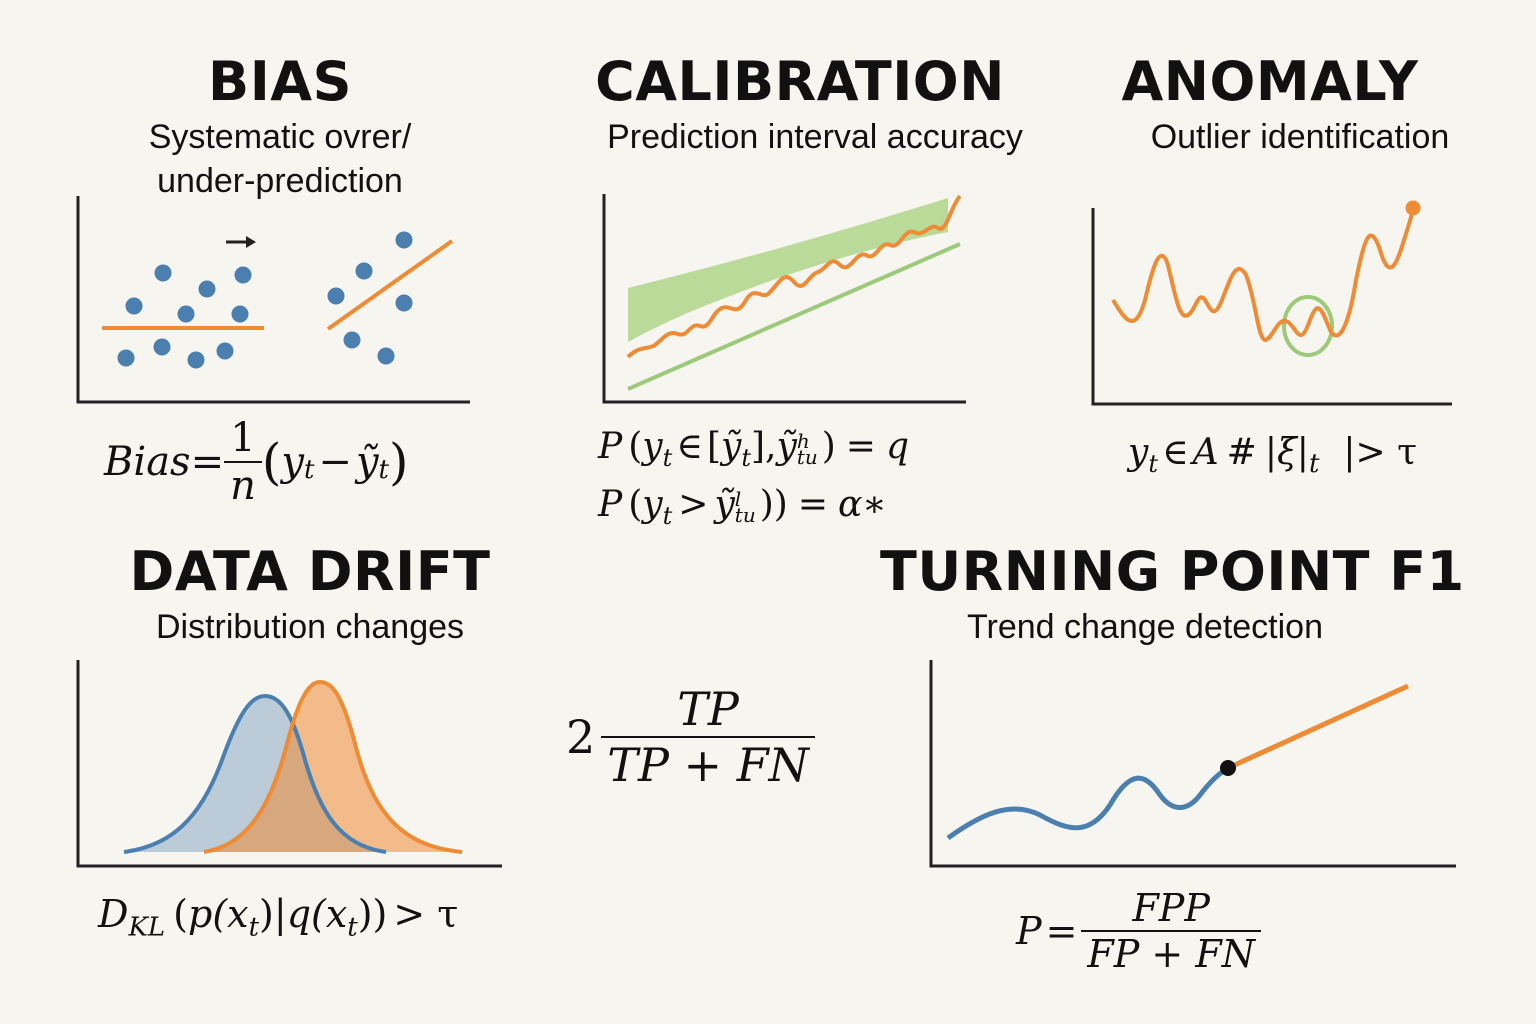 Image resolution: width=1536 pixels, height=1024 pixels. What do you see at coordinates (738, 499) in the screenshot?
I see `calibration-f2-yl-sup: l` at bounding box center [738, 499].